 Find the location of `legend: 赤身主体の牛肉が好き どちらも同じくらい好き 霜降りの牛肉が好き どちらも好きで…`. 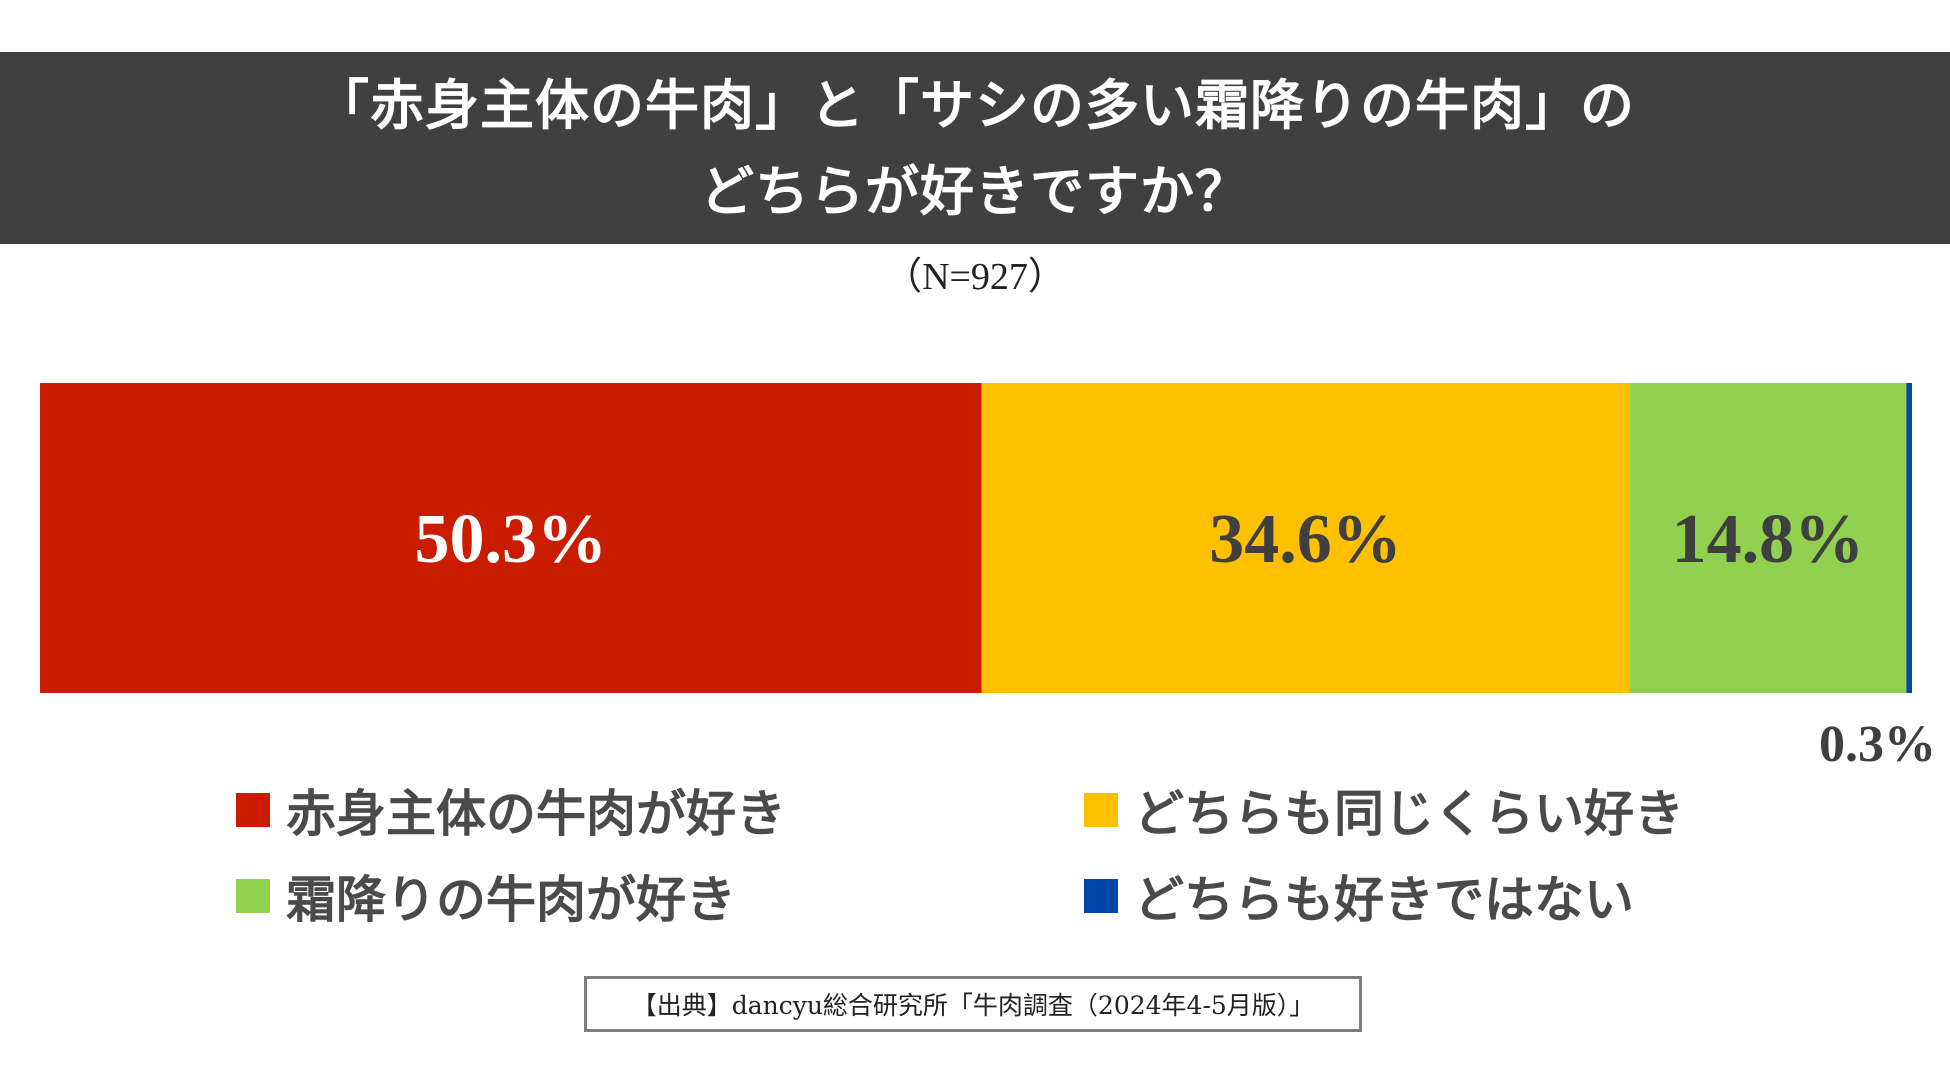

legend: 赤身主体の牛肉が好き どちらも同じくらい好き 霜降りの牛肉が好き どちらも好きで… is located at coordinates (1016, 860).